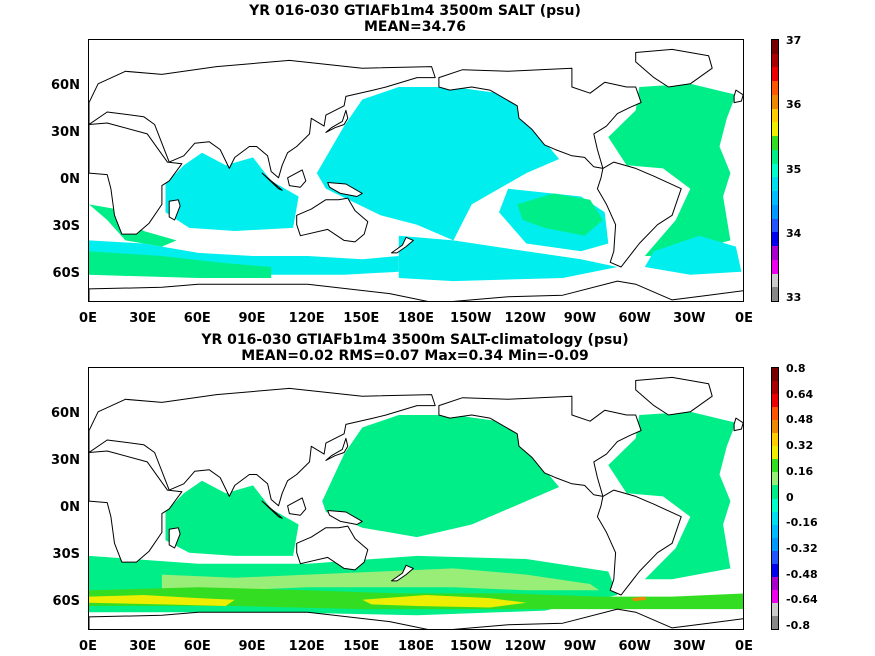 This screenshot has width=875, height=656. What do you see at coordinates (639, 542) in the screenshot?
I see `south-america-landmass` at bounding box center [639, 542].